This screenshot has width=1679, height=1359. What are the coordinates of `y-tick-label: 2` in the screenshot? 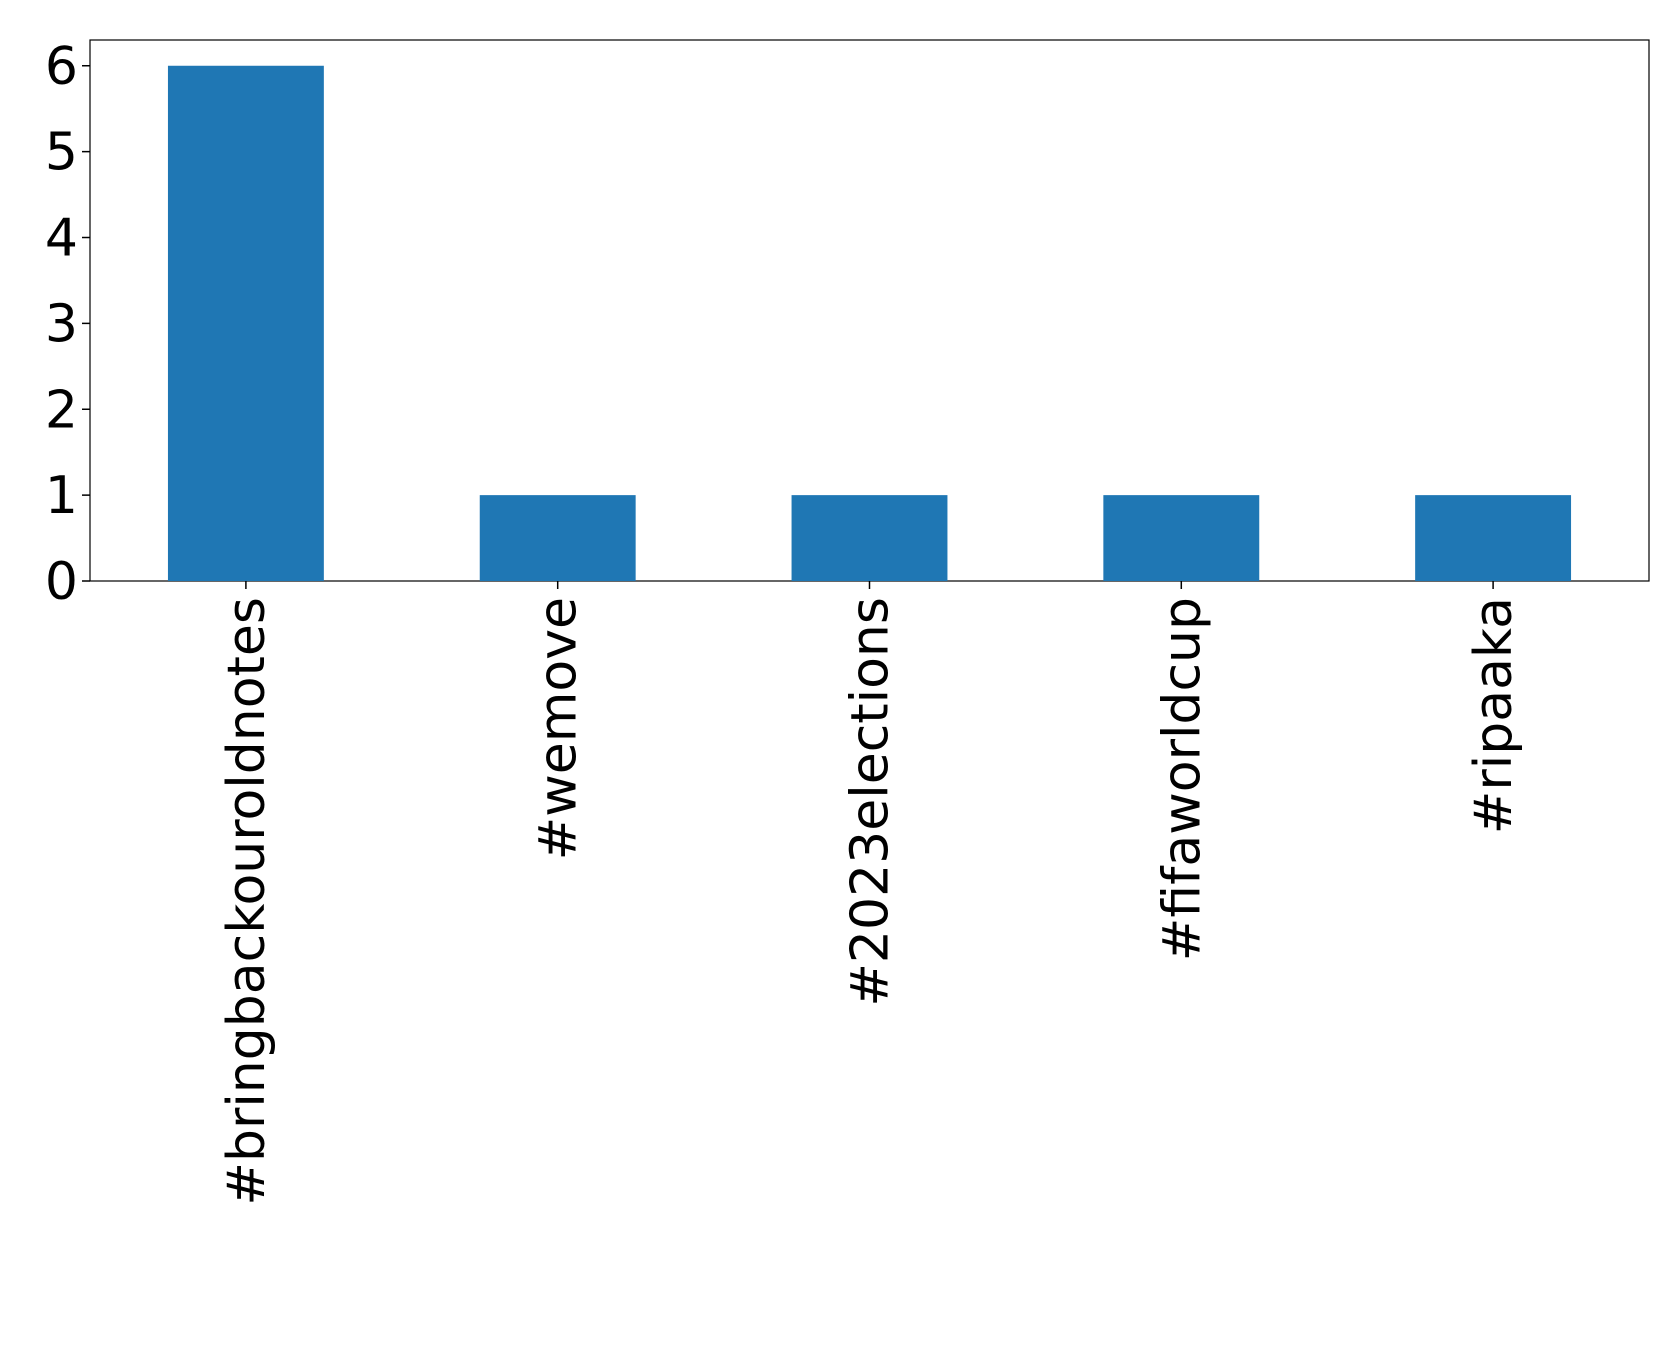 It's located at (61, 410).